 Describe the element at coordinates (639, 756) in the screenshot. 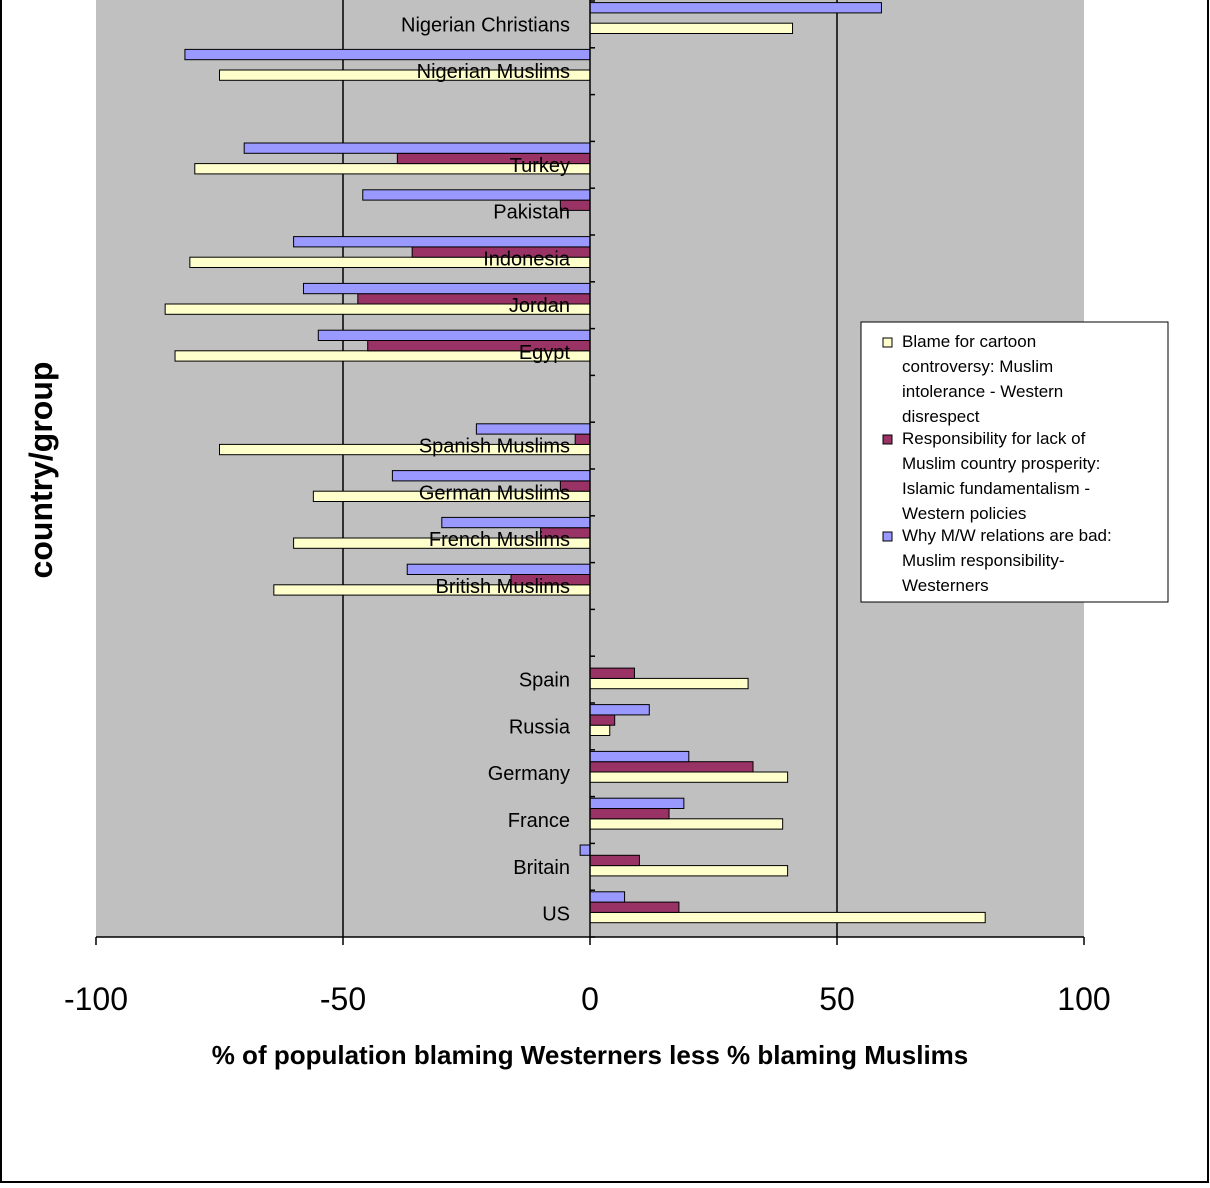

I see `bar-s2-c3` at that location.